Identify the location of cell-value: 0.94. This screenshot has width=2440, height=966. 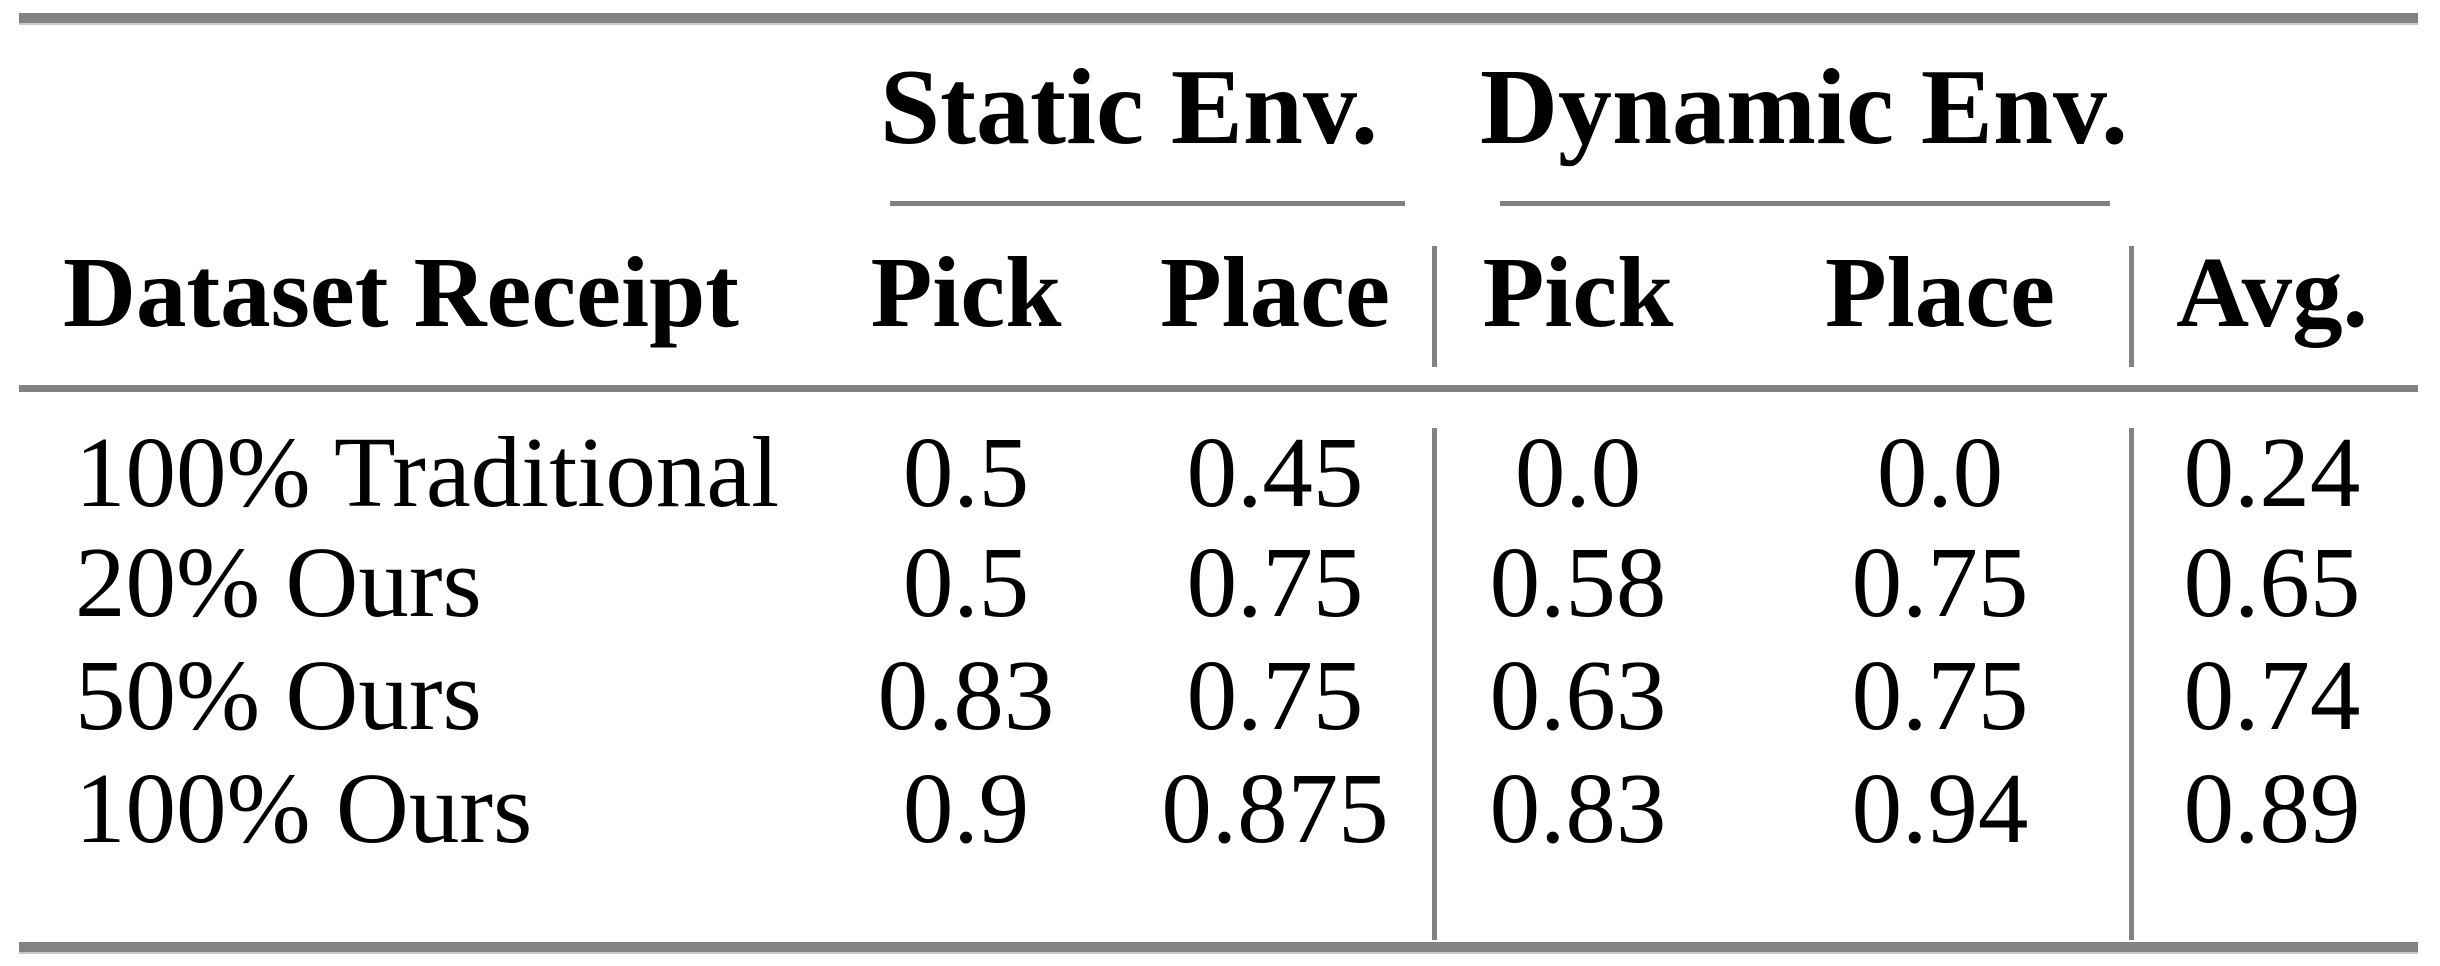
(1940, 808).